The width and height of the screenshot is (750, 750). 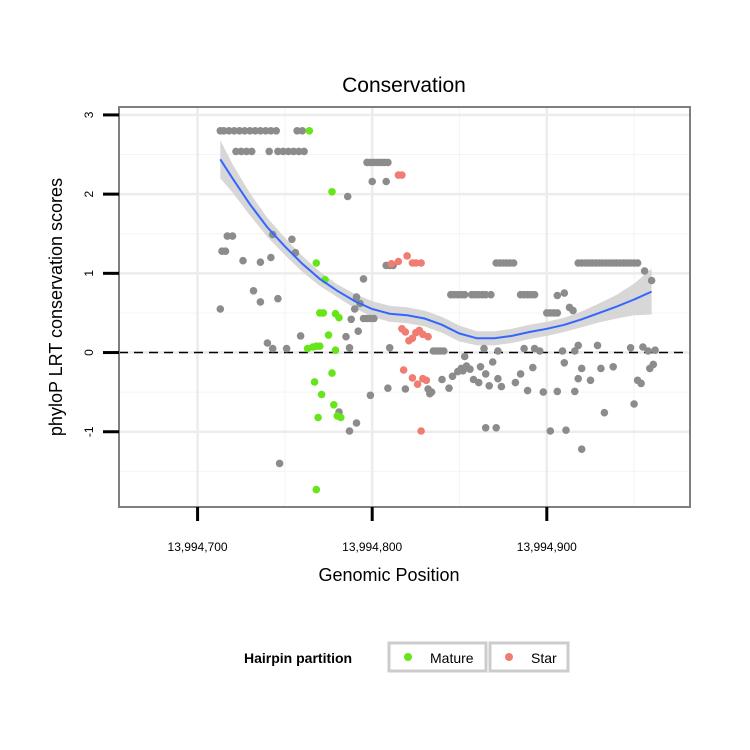 I want to click on legend-key-star-icon, so click(x=509, y=657).